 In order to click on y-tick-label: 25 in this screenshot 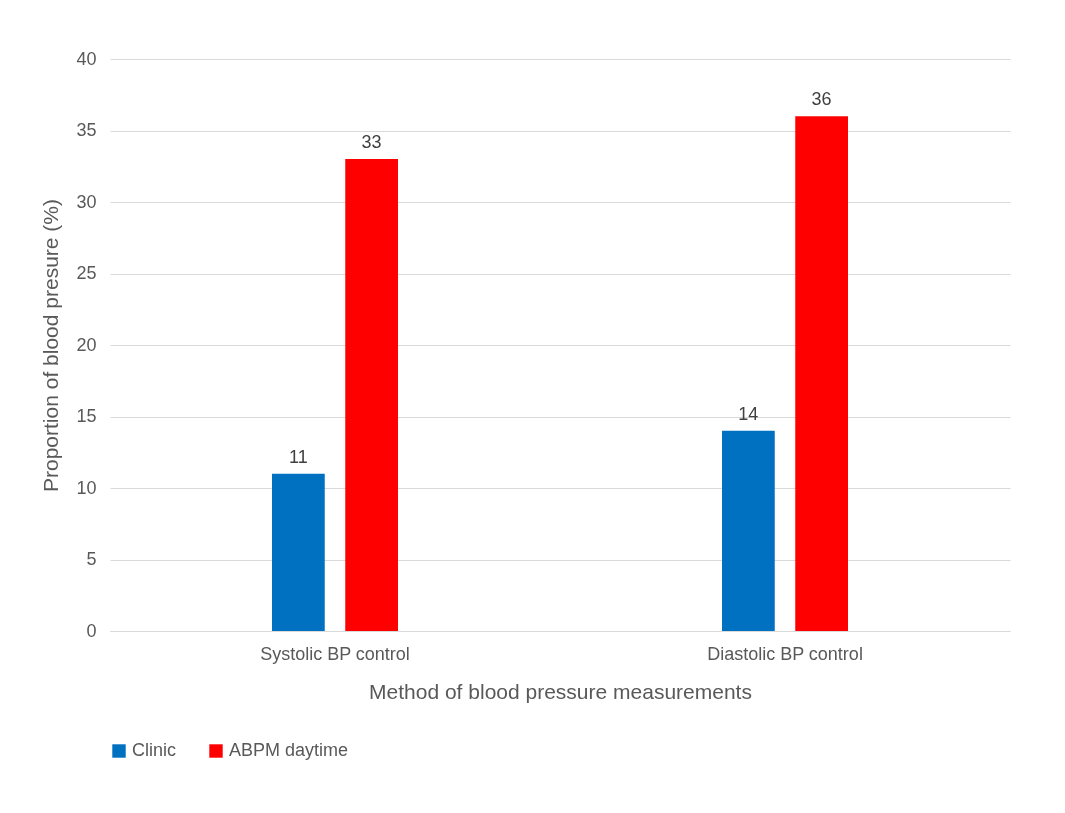, I will do `click(86, 273)`.